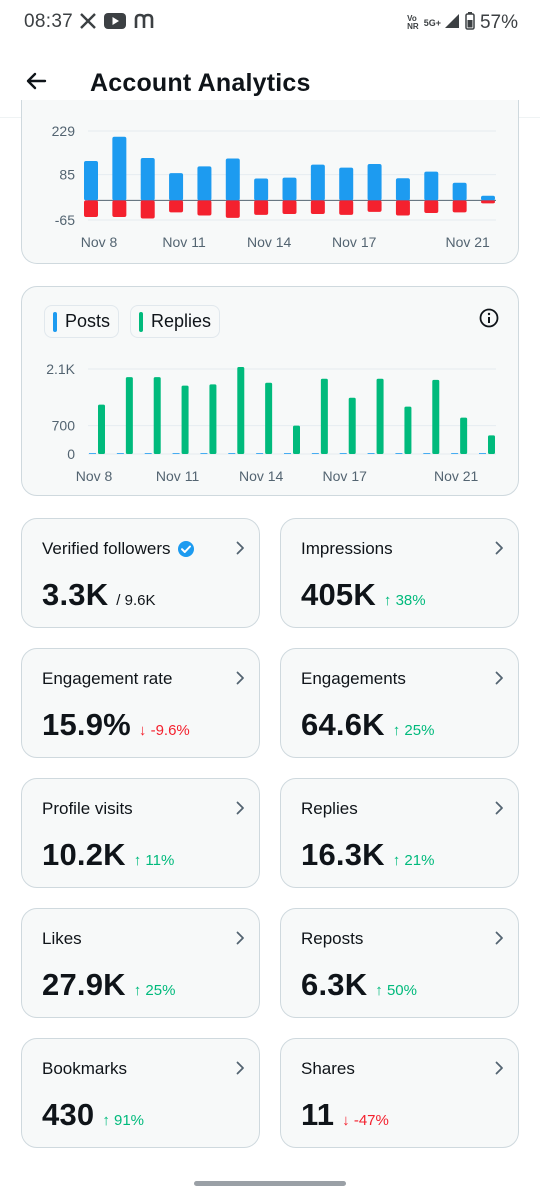 The image size is (540, 1199). Describe the element at coordinates (140, 833) in the screenshot. I see `metric-card-profile-visits: Profile visits 10.2K ↑ 11%` at that location.